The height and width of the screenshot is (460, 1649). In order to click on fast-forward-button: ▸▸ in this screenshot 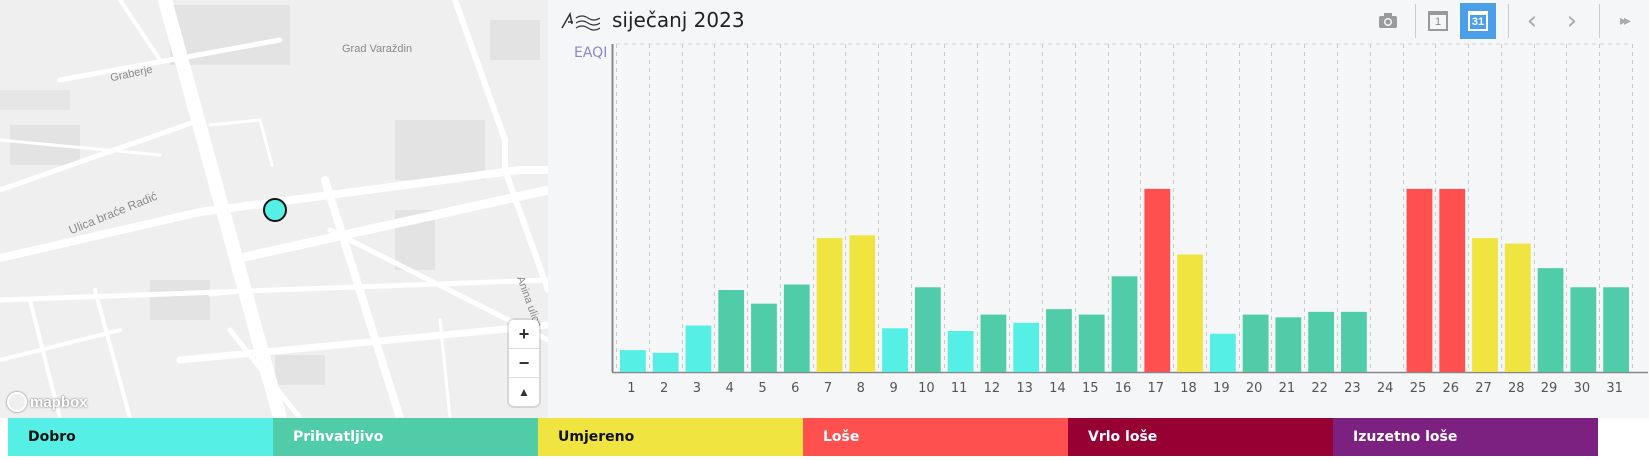, I will do `click(1624, 21)`.